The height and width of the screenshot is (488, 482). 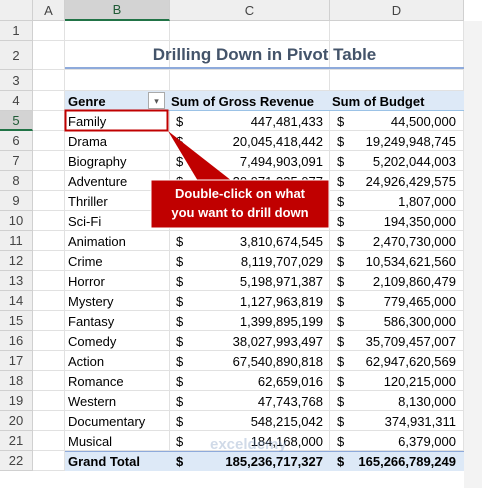 I want to click on row-header: 11, so click(x=16, y=241).